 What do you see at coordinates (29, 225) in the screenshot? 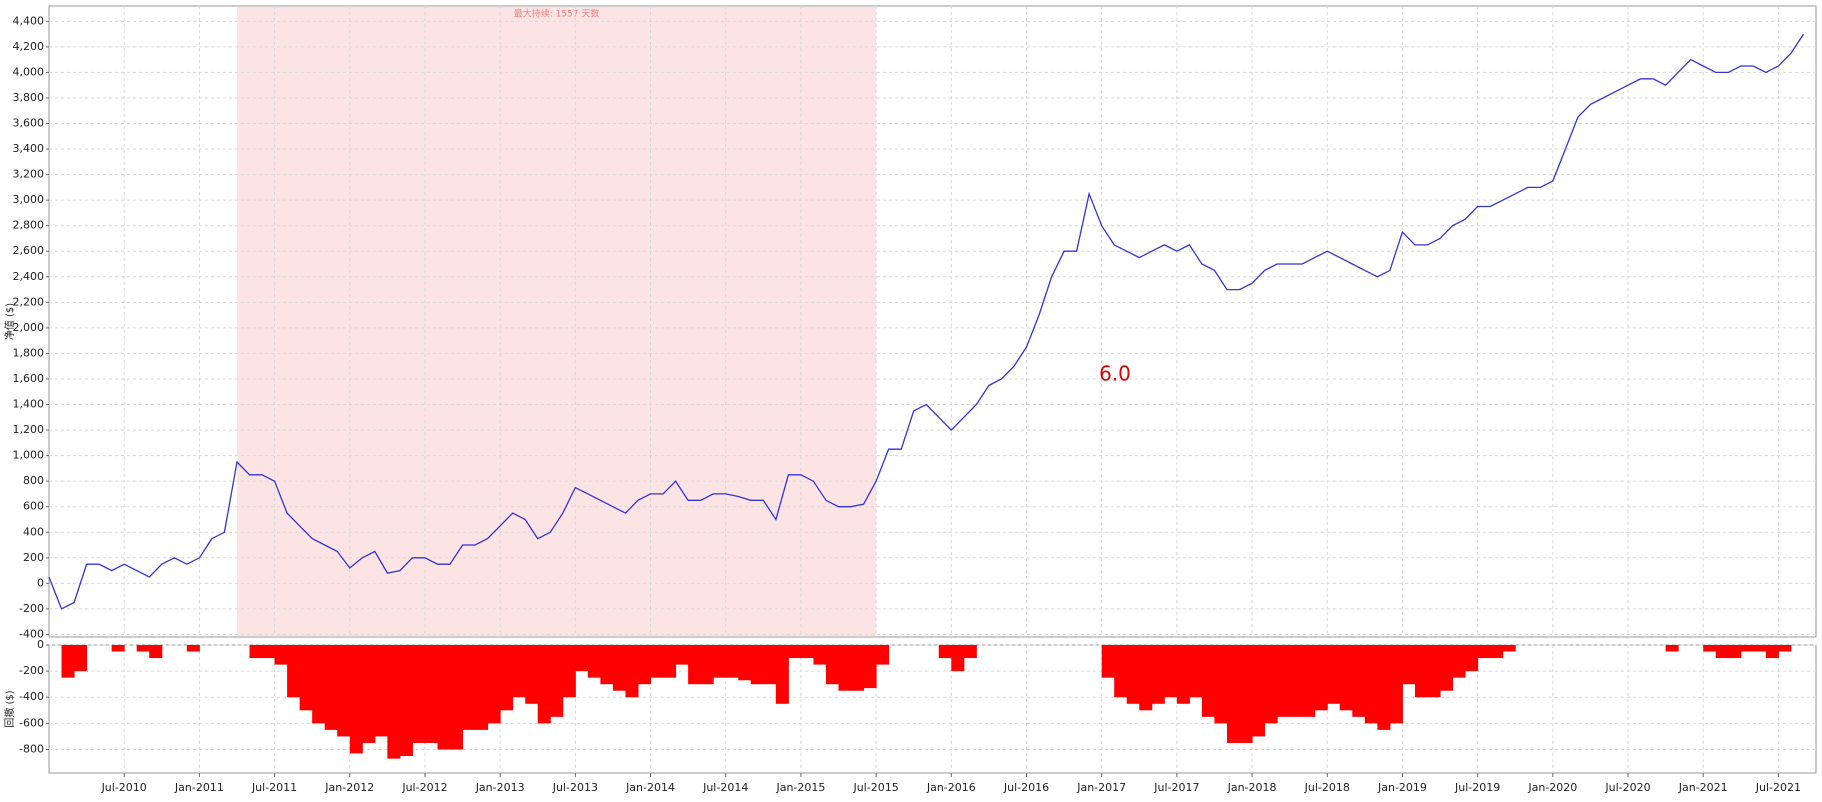
I see `y-tick-label: 2,800` at bounding box center [29, 225].